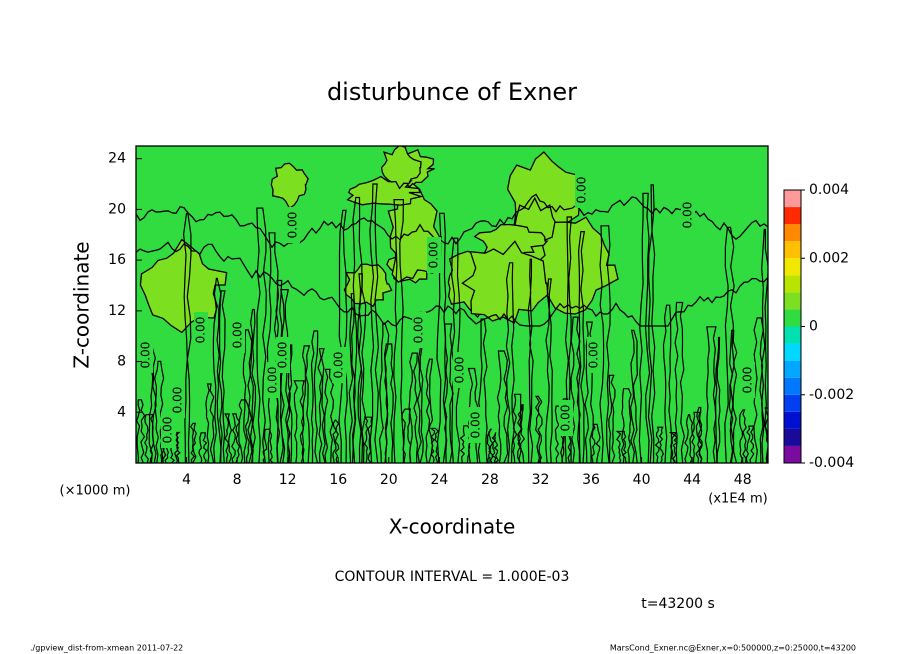 The height and width of the screenshot is (654, 904). I want to click on colorbar-tick-label: -0.002, so click(831, 395).